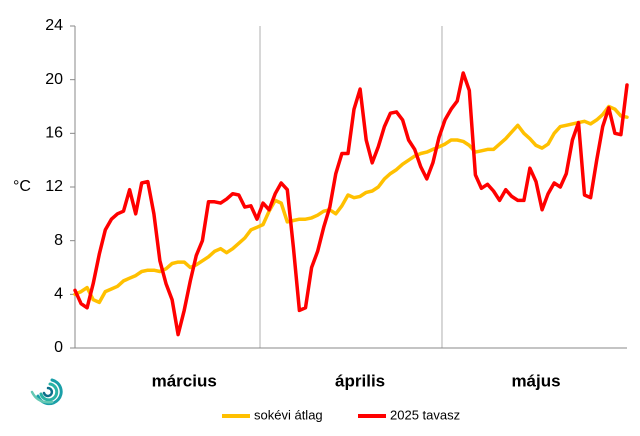  What do you see at coordinates (22, 186) in the screenshot?
I see `y-axis-label: °C` at bounding box center [22, 186].